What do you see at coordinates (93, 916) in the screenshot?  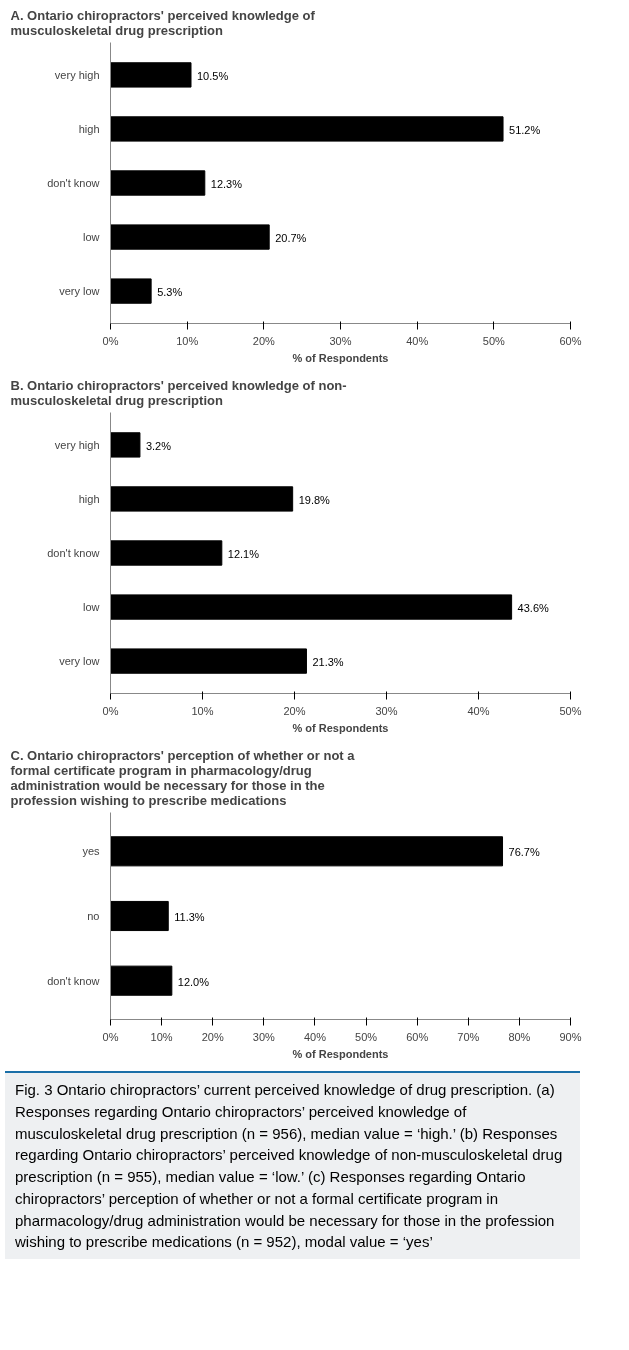 I see `y-tick-label: no` at bounding box center [93, 916].